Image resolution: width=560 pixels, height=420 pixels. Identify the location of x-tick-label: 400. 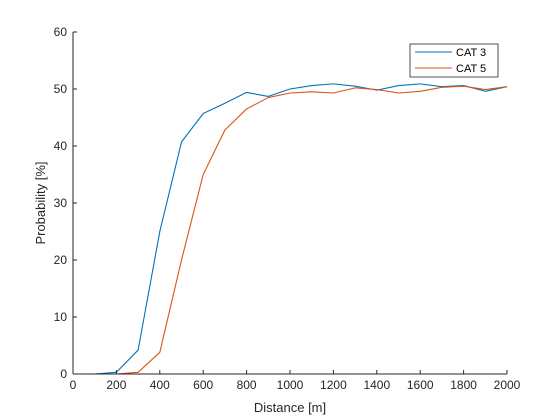
(160, 385).